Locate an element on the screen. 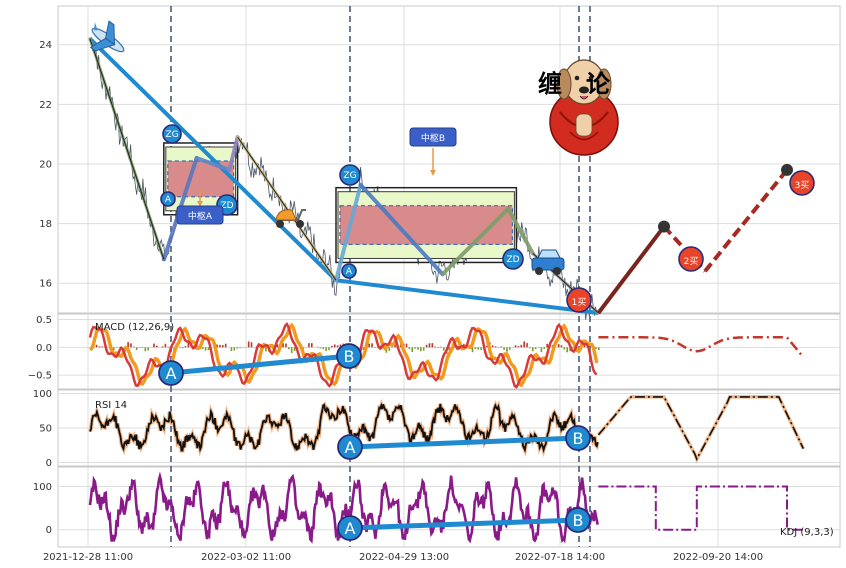  macd-y-tick-label: 0.0 is located at coordinates (44, 348).